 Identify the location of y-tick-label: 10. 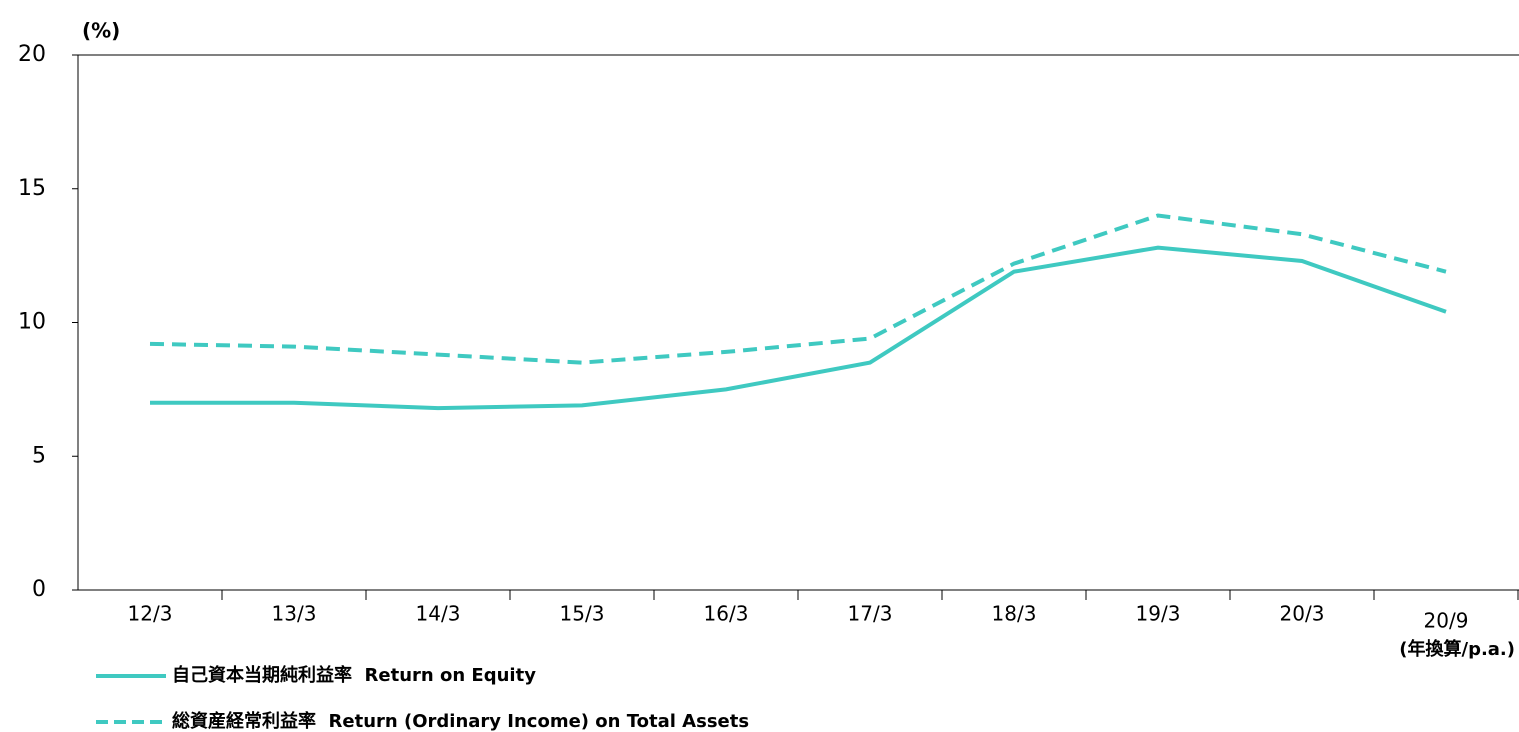
(32, 322).